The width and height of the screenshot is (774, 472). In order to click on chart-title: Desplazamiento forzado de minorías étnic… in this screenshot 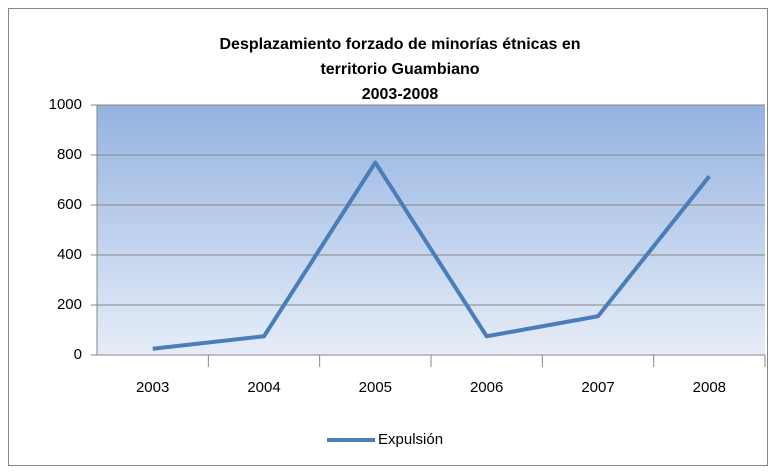, I will do `click(400, 44)`.